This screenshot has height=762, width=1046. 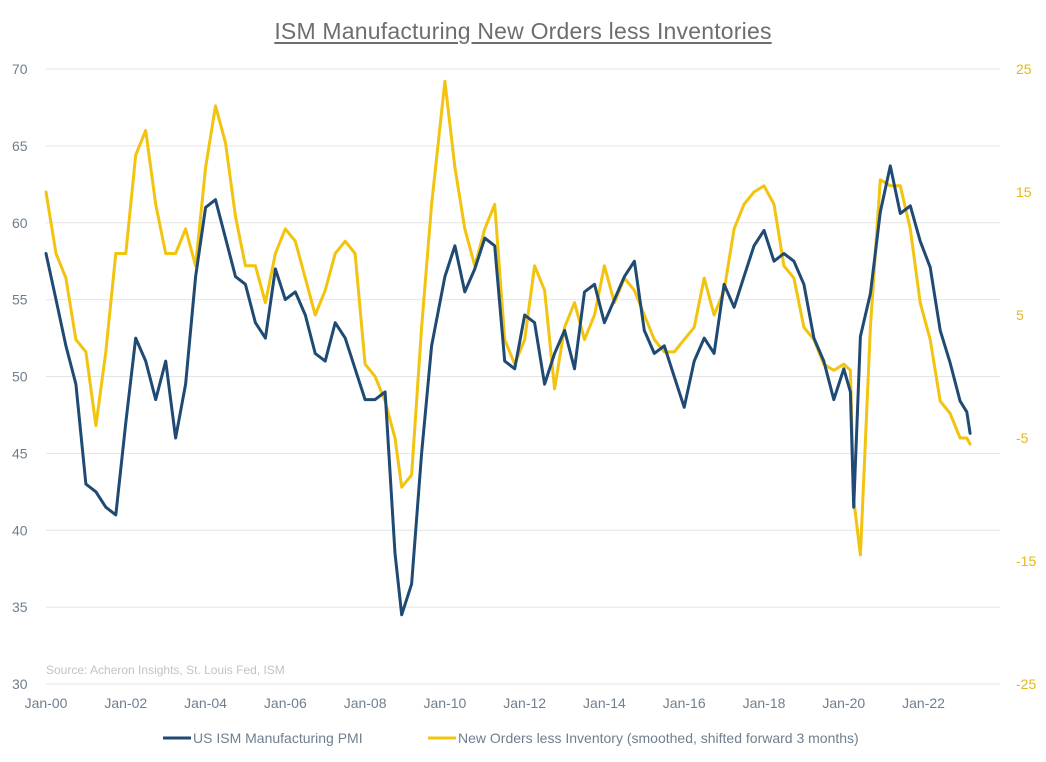 What do you see at coordinates (285, 703) in the screenshot?
I see `x-tick-label: Jan-06` at bounding box center [285, 703].